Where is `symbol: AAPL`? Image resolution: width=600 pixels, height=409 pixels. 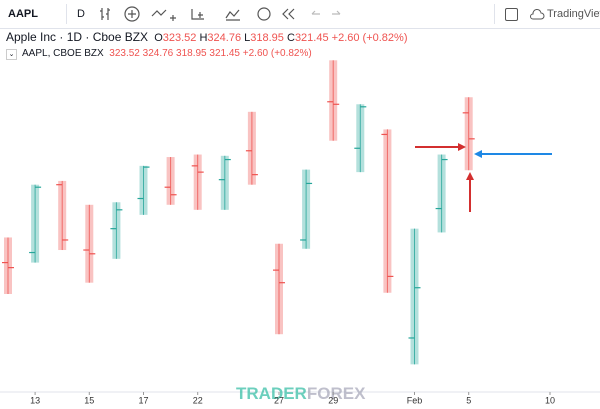
symbol: AAPL is located at coordinates (23, 14).